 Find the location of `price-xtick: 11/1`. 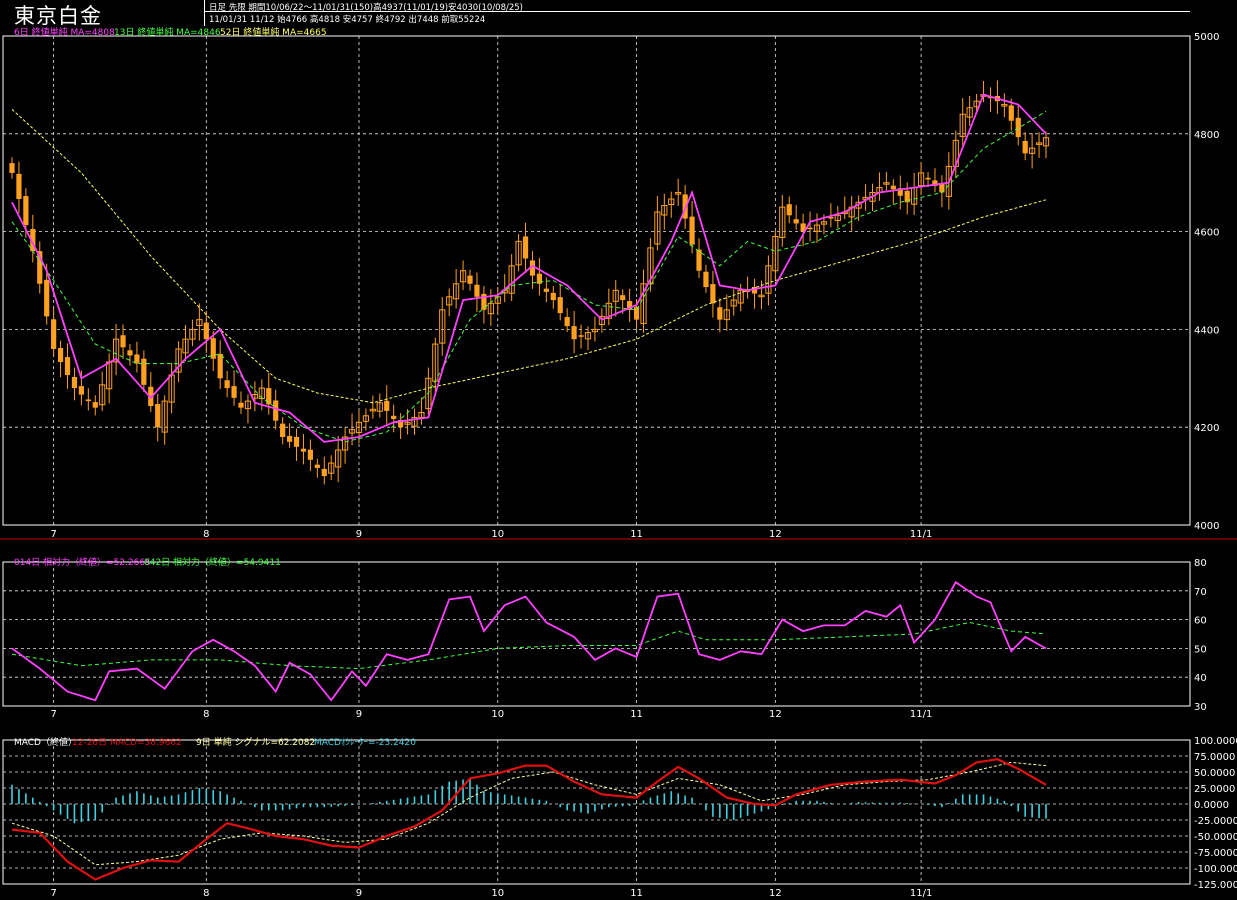

price-xtick: 11/1 is located at coordinates (921, 534).